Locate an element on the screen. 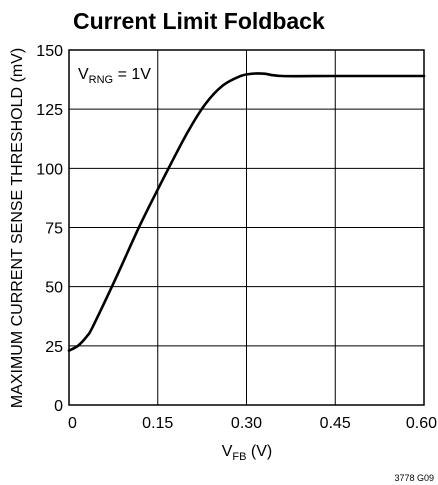 This screenshot has width=438, height=485. x-tick-label: 0.60 is located at coordinates (421, 423).